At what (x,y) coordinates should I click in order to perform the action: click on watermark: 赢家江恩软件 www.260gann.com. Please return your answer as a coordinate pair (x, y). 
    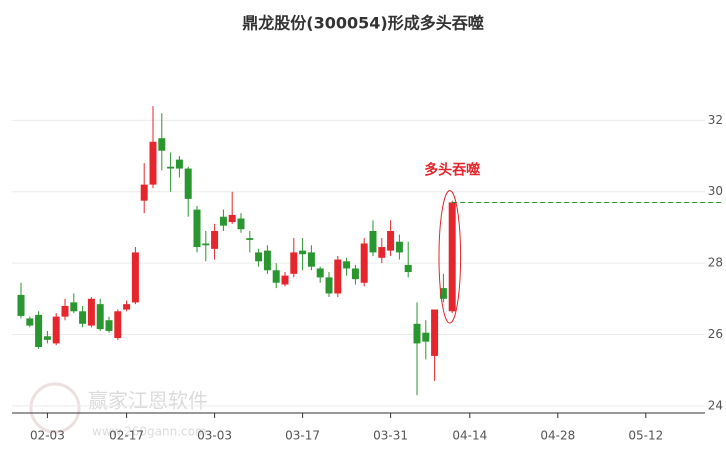
    Looking at the image, I should click on (118, 410).